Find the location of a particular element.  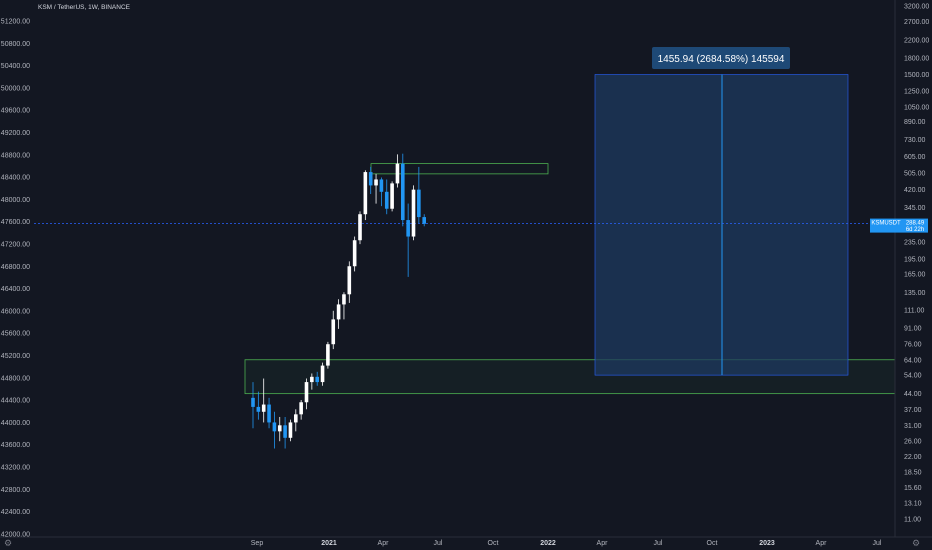

right-tick-label: 890.00 is located at coordinates (915, 122).